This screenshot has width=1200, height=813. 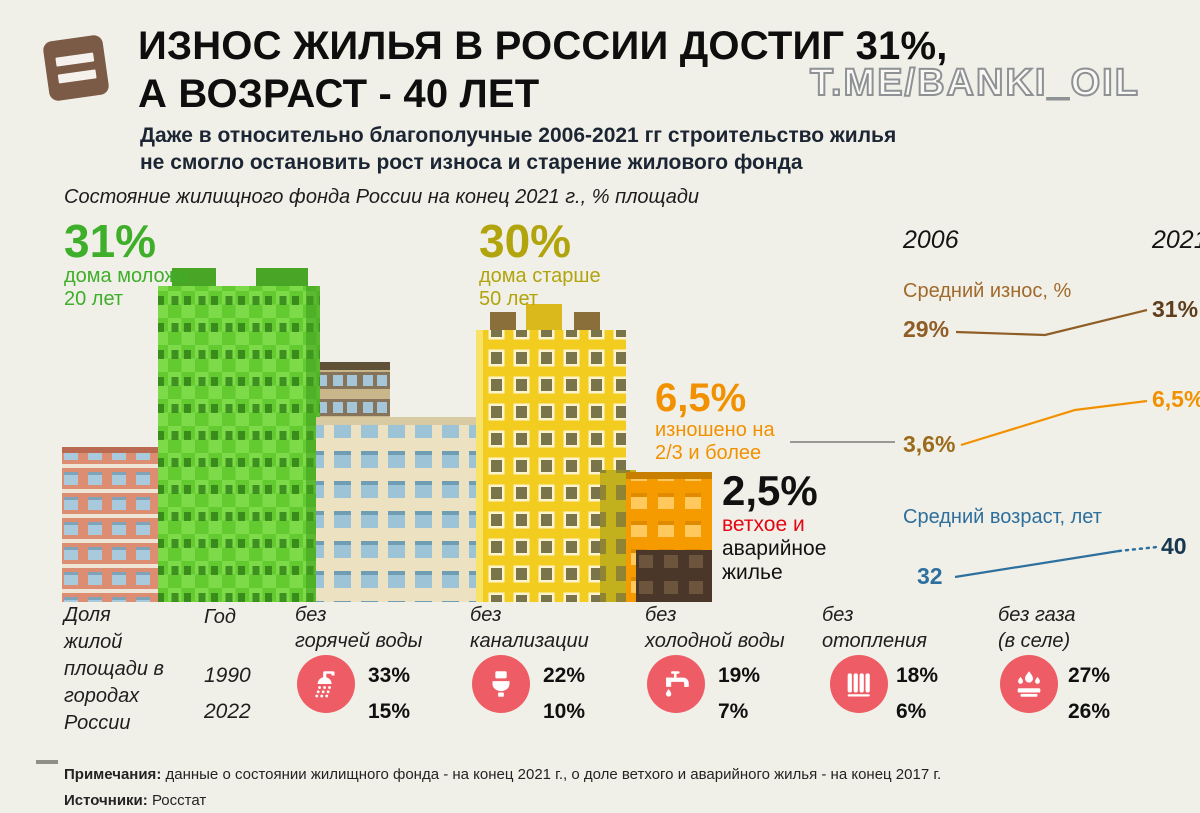 I want to click on stat-worn-line1: изношено на, so click(x=715, y=429).